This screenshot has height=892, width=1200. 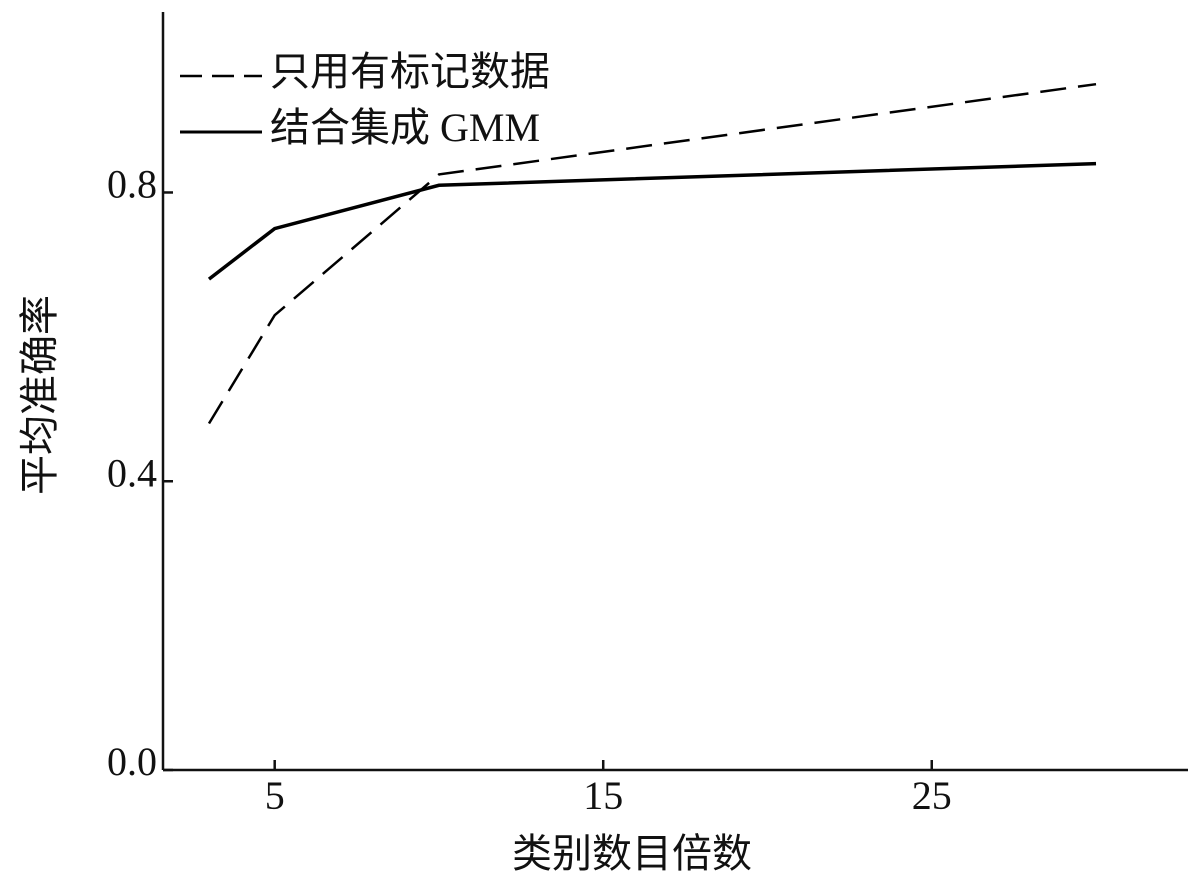 What do you see at coordinates (39, 395) in the screenshot?
I see `y-axis-label: 平均准确率` at bounding box center [39, 395].